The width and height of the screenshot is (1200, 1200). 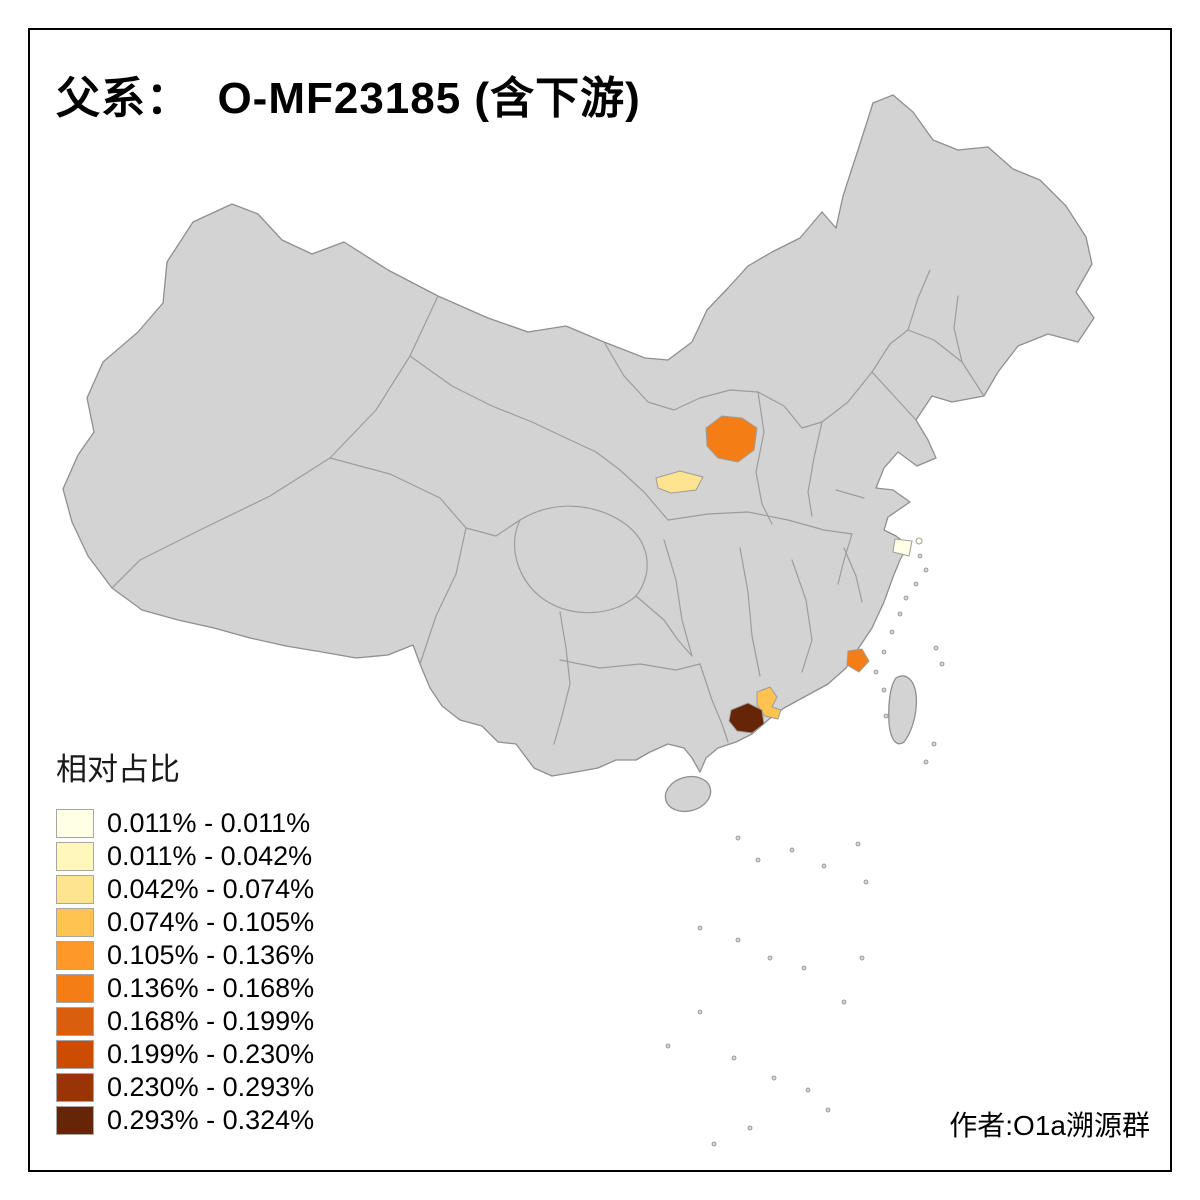 I want to click on legend-label: 0.042% - 0.074%, so click(x=211, y=889).